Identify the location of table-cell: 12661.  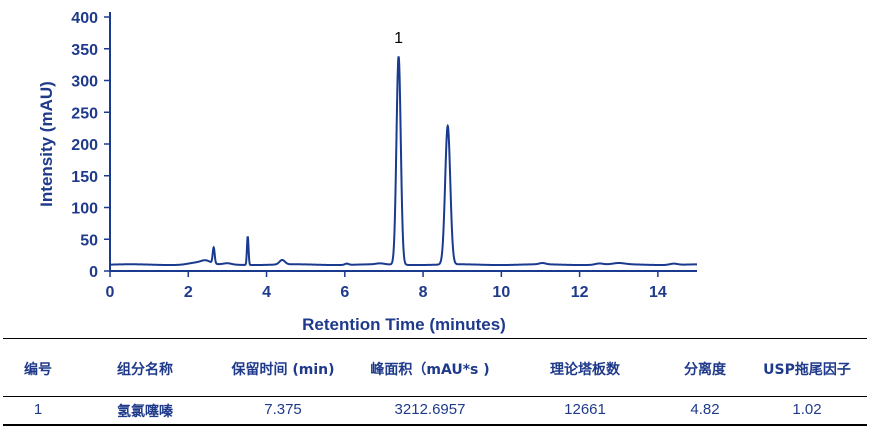
(585, 409).